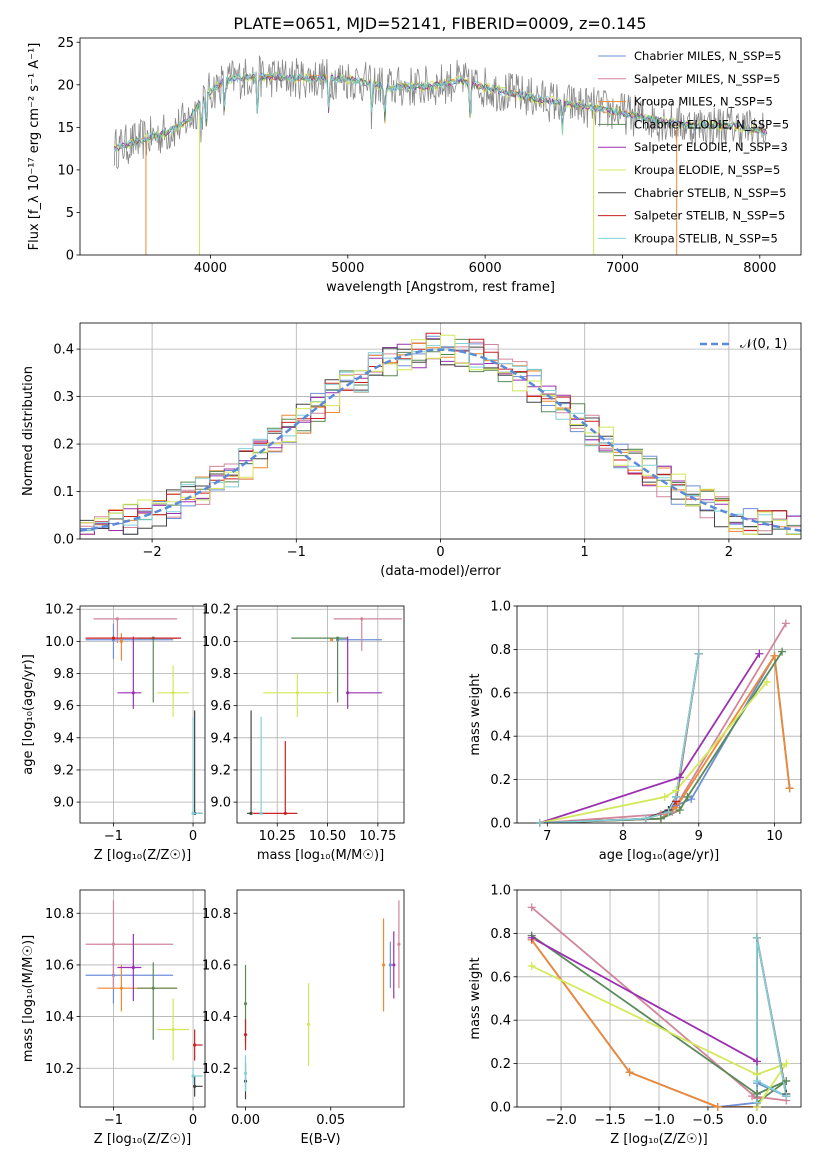 The image size is (819, 1170). Describe the element at coordinates (763, 344) in the screenshot. I see `legend-entry: 𝒩(0, 1)` at that location.